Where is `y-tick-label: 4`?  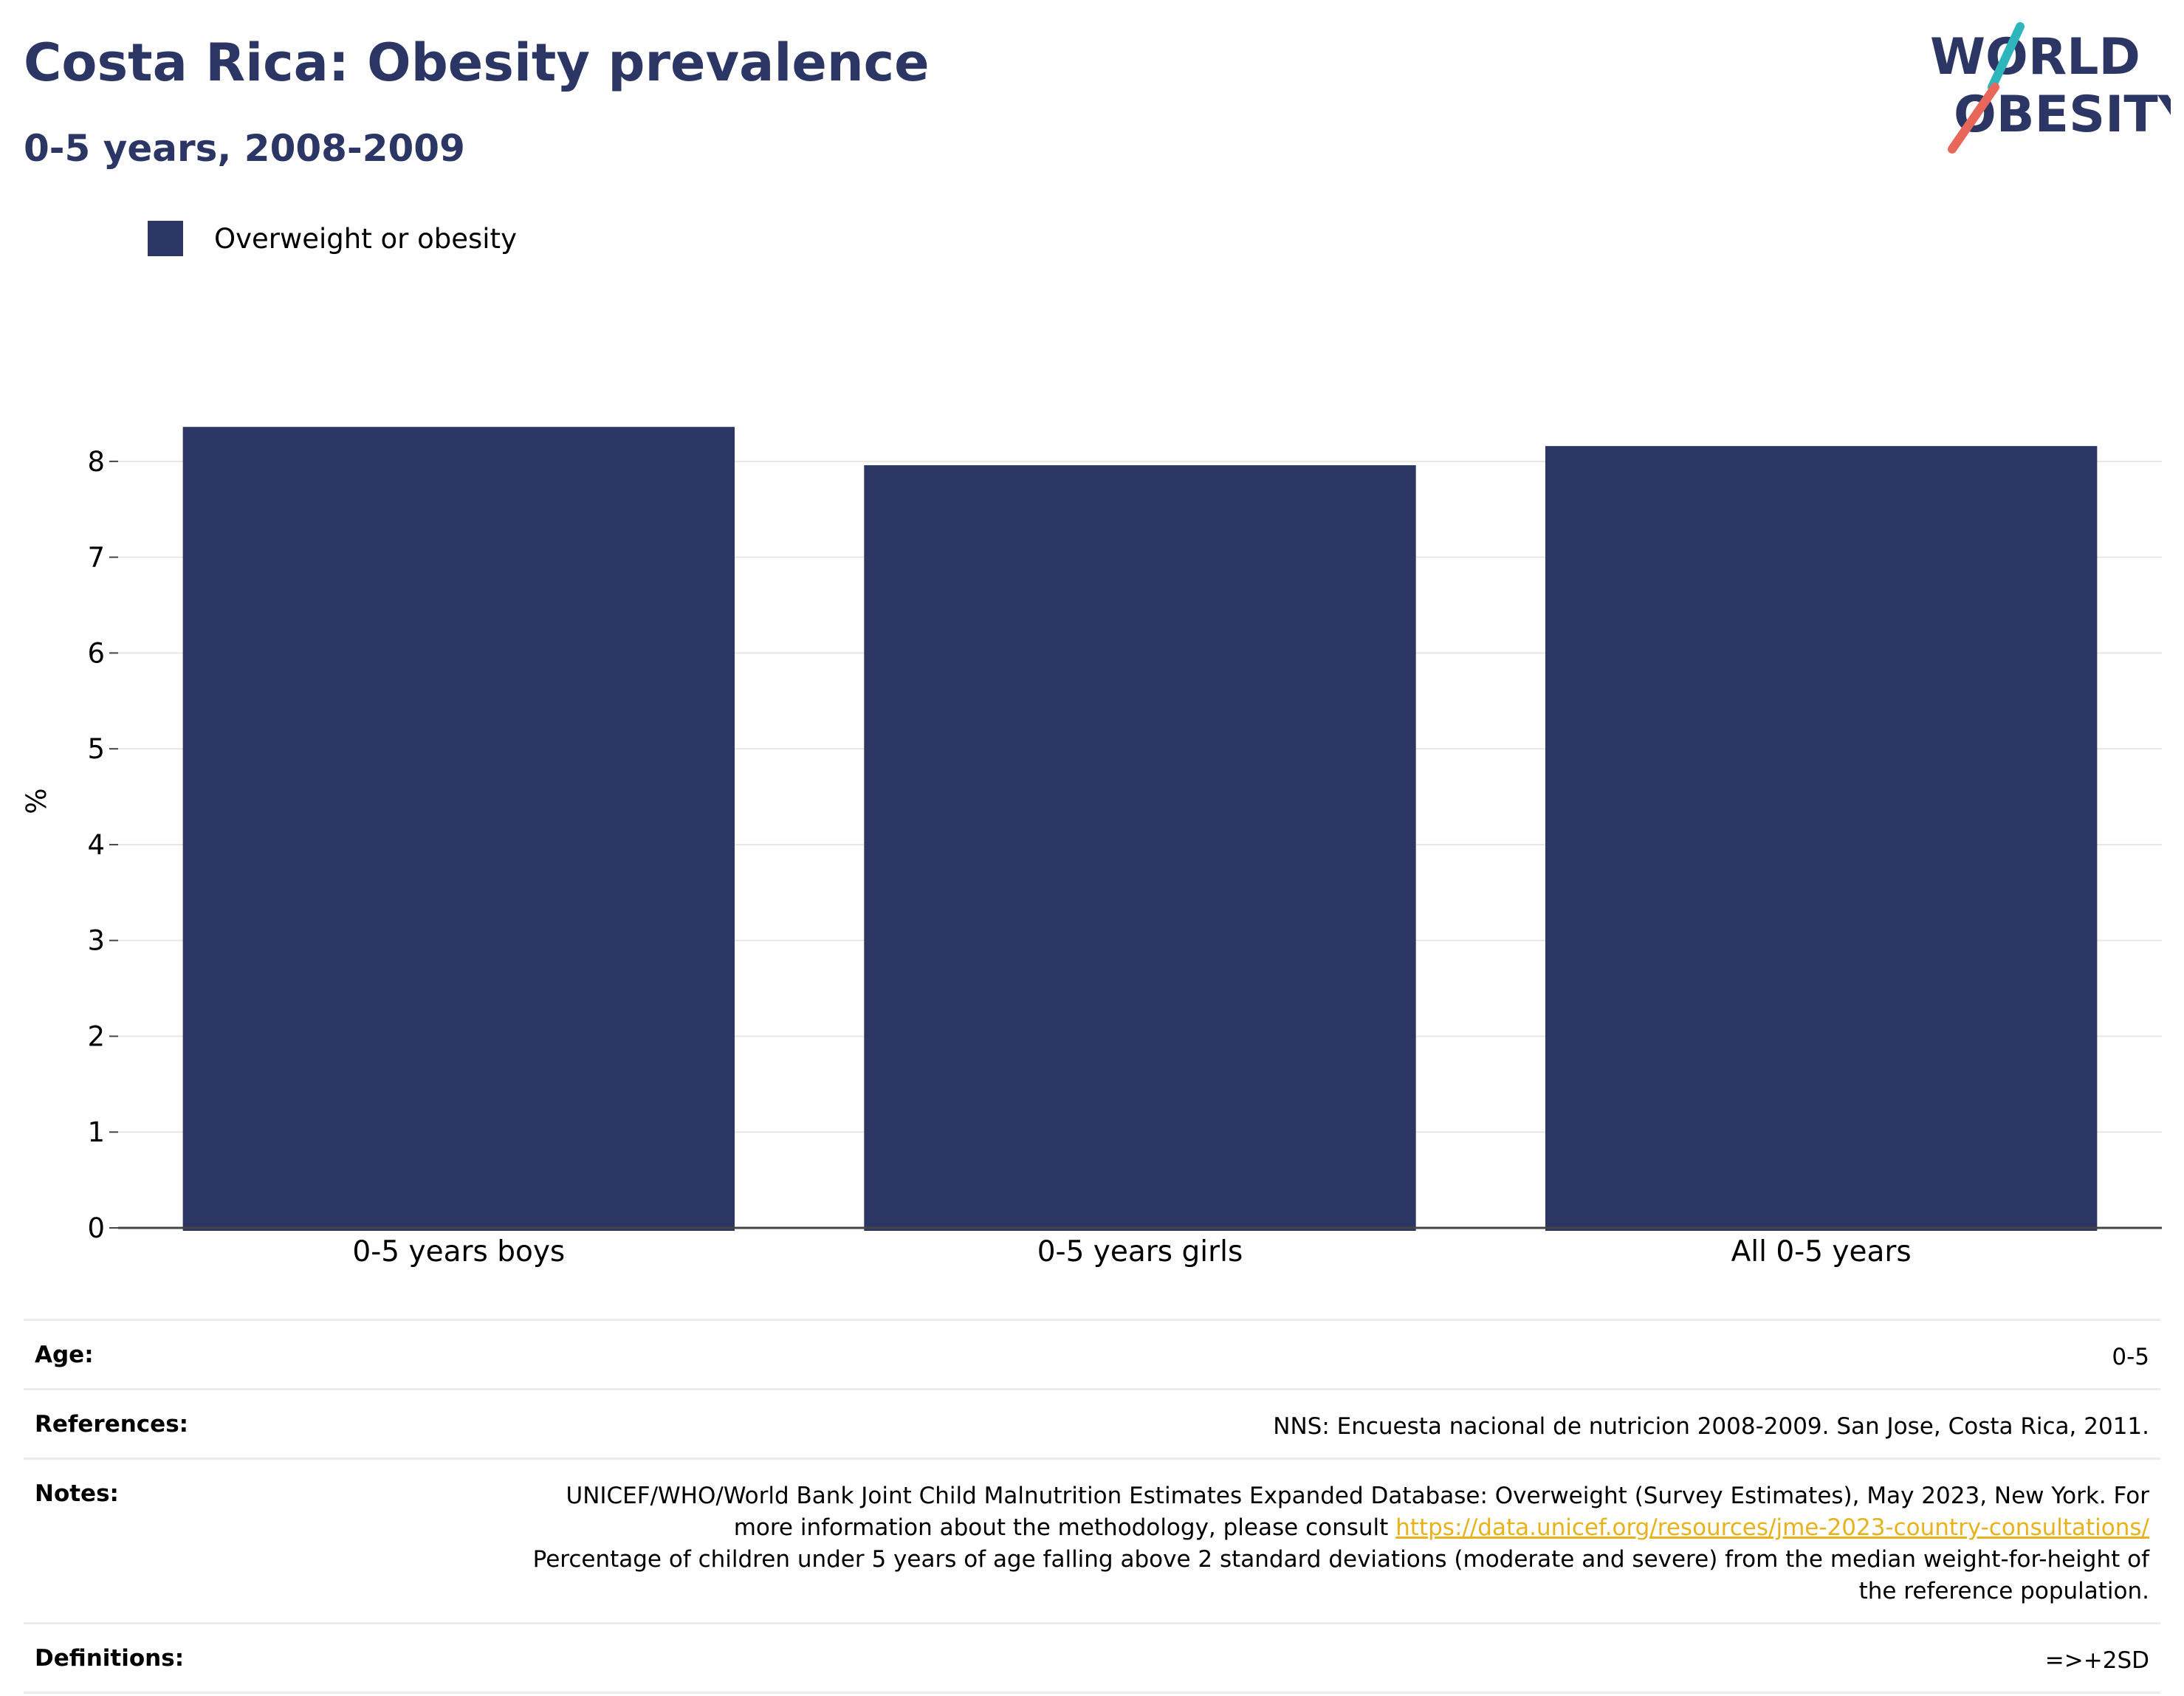 y-tick-label: 4 is located at coordinates (96, 845).